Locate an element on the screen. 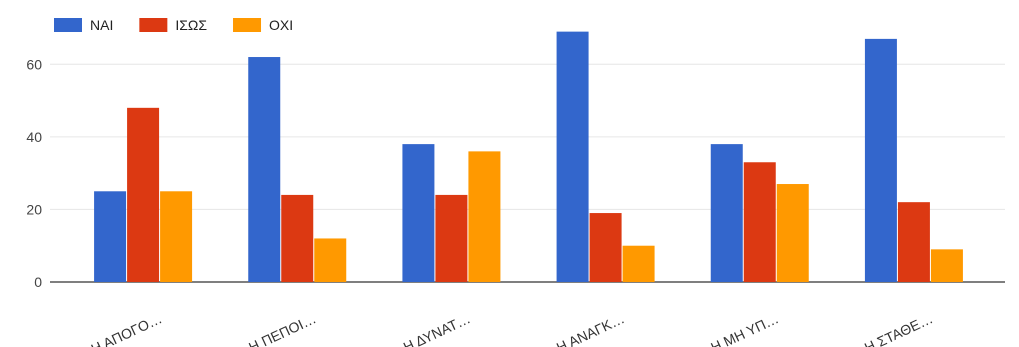 This screenshot has height=347, width=1019. bar-ισως-6 is located at coordinates (913, 242).